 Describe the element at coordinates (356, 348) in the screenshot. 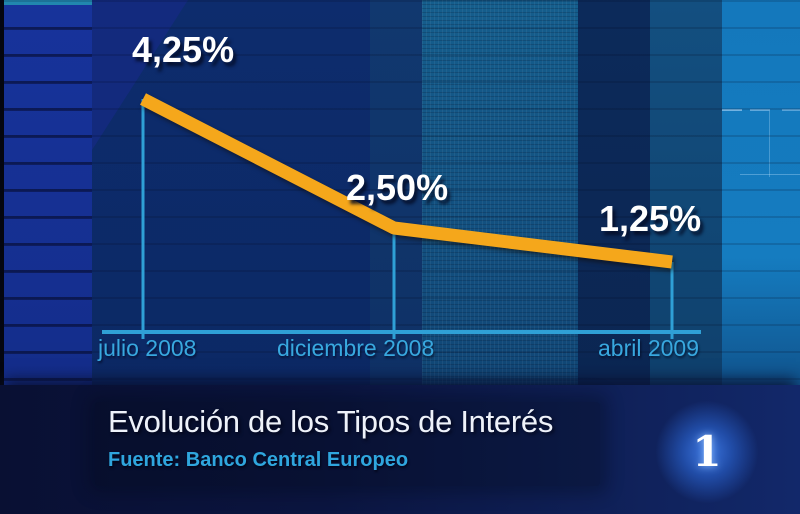

I see `axis-label-diciembre-2008: diciembre 2008` at that location.